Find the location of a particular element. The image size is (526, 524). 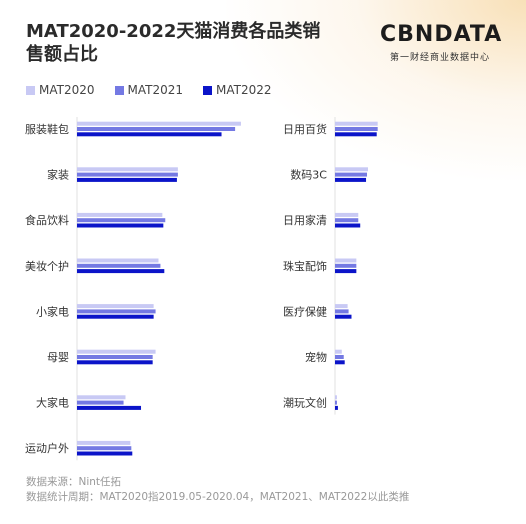

category-label: 母婴 is located at coordinates (58, 357).